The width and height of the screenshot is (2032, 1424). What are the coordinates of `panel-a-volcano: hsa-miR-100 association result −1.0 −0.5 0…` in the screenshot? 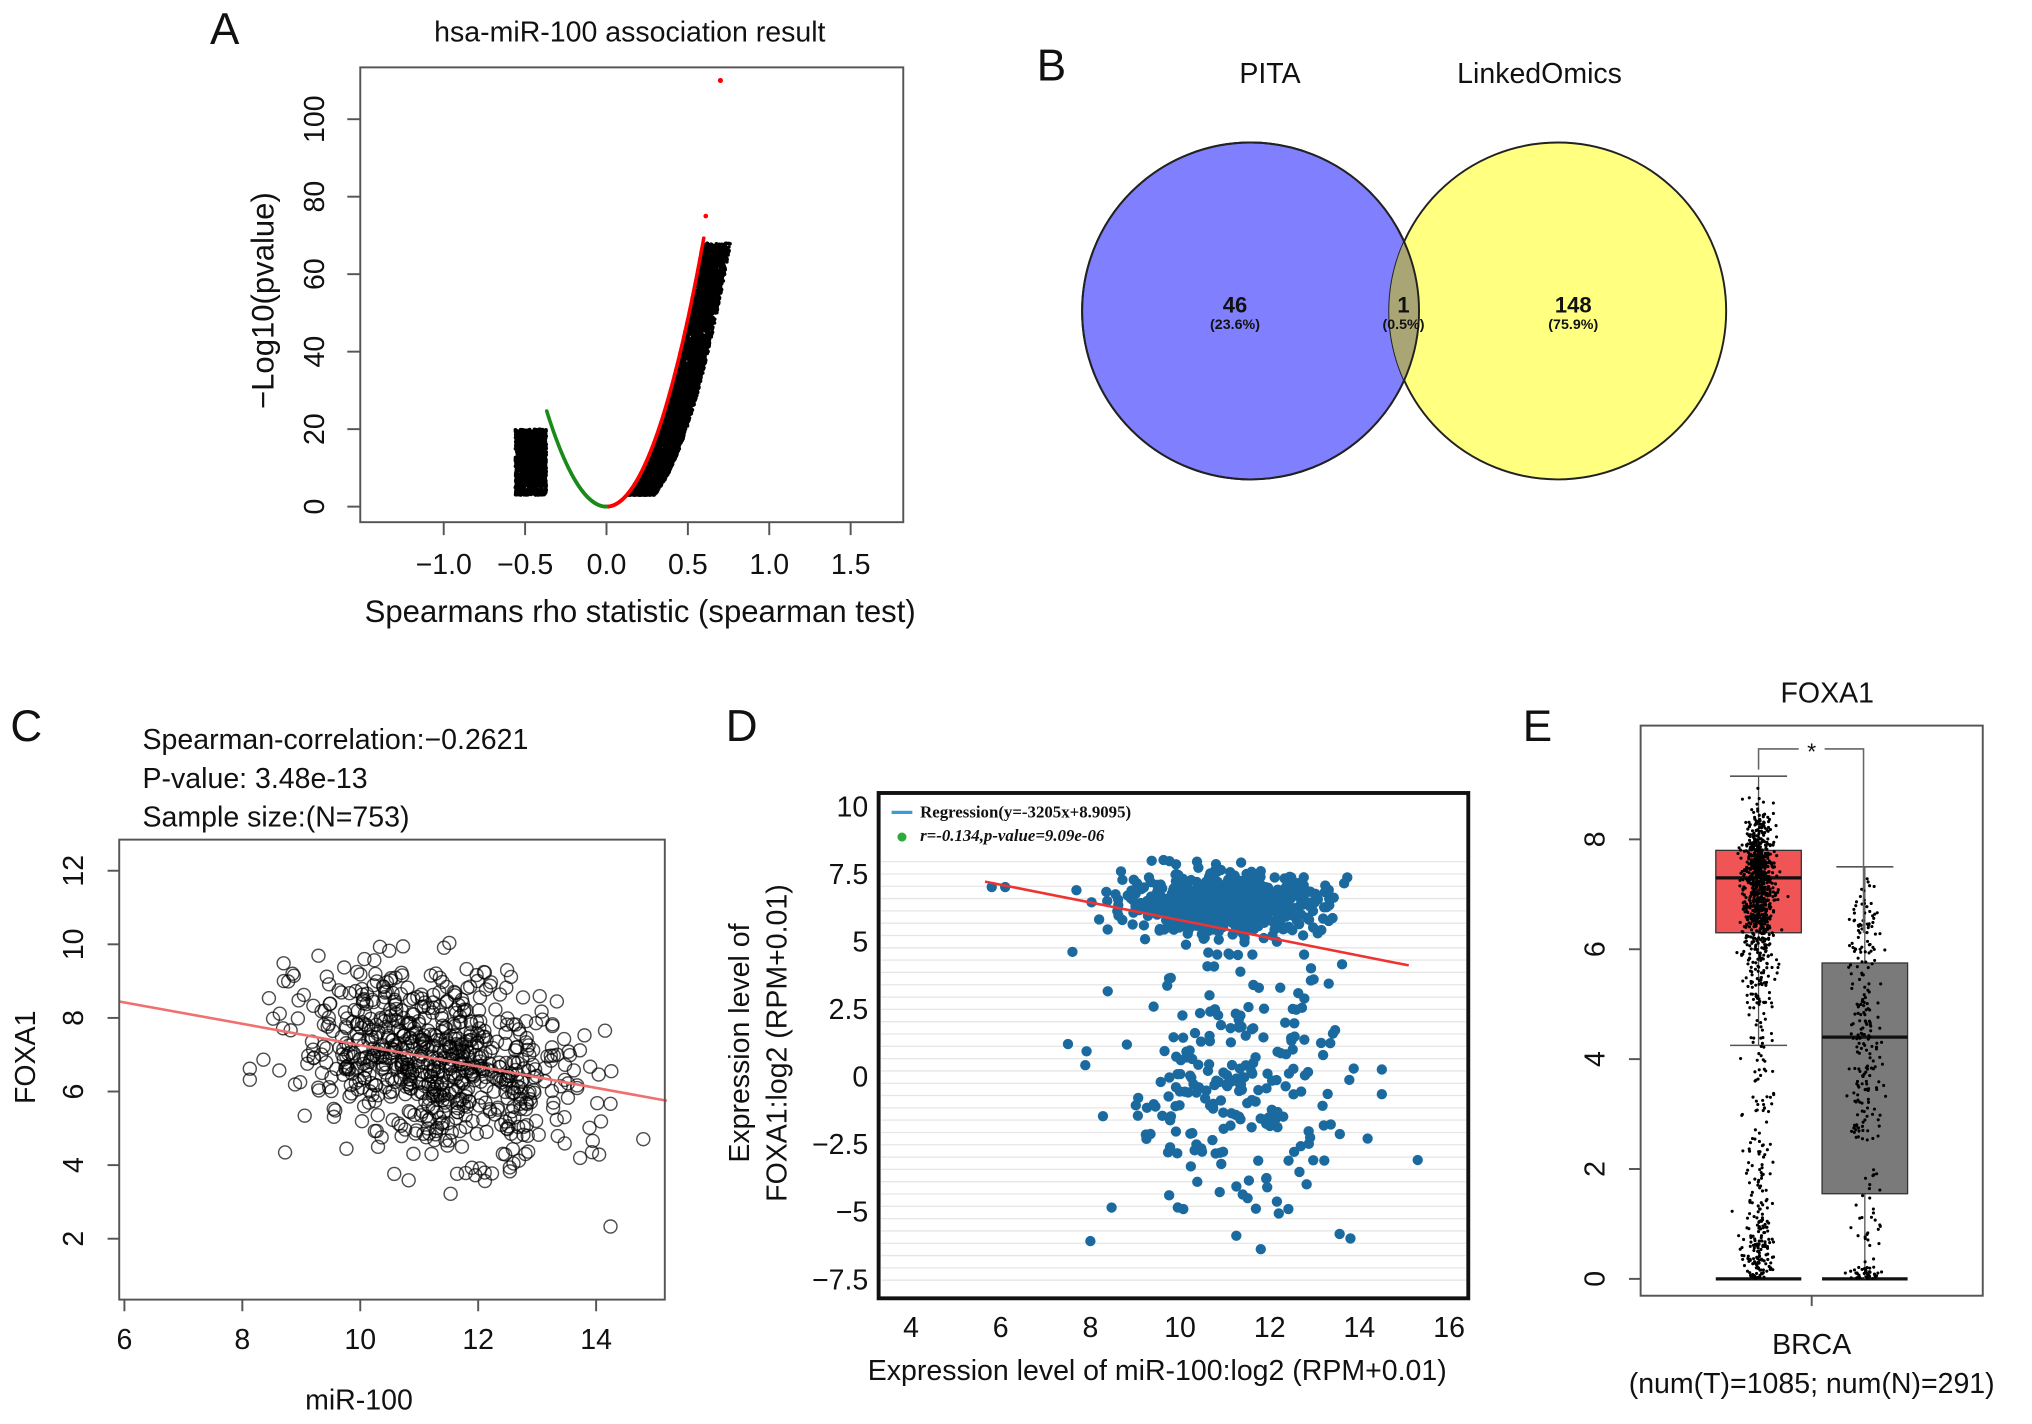 It's located at (580, 322).